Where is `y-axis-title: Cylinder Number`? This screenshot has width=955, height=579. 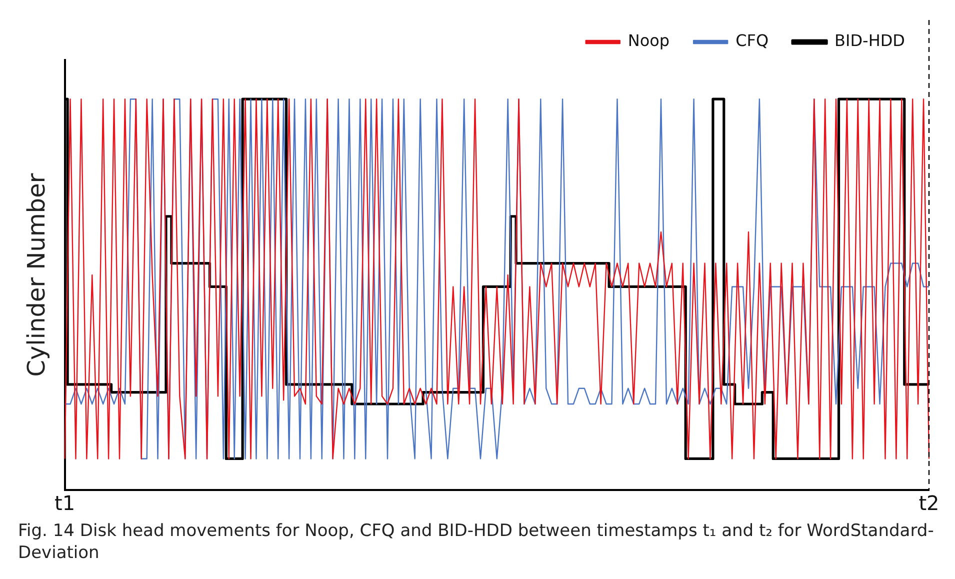
y-axis-title: Cylinder Number is located at coordinates (36, 275).